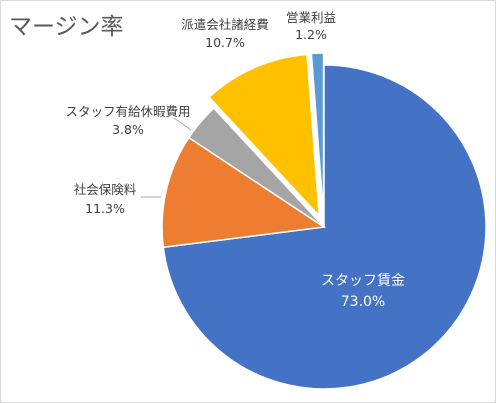 The height and width of the screenshot is (403, 496). I want to click on chart-title: マージン率, so click(66, 27).